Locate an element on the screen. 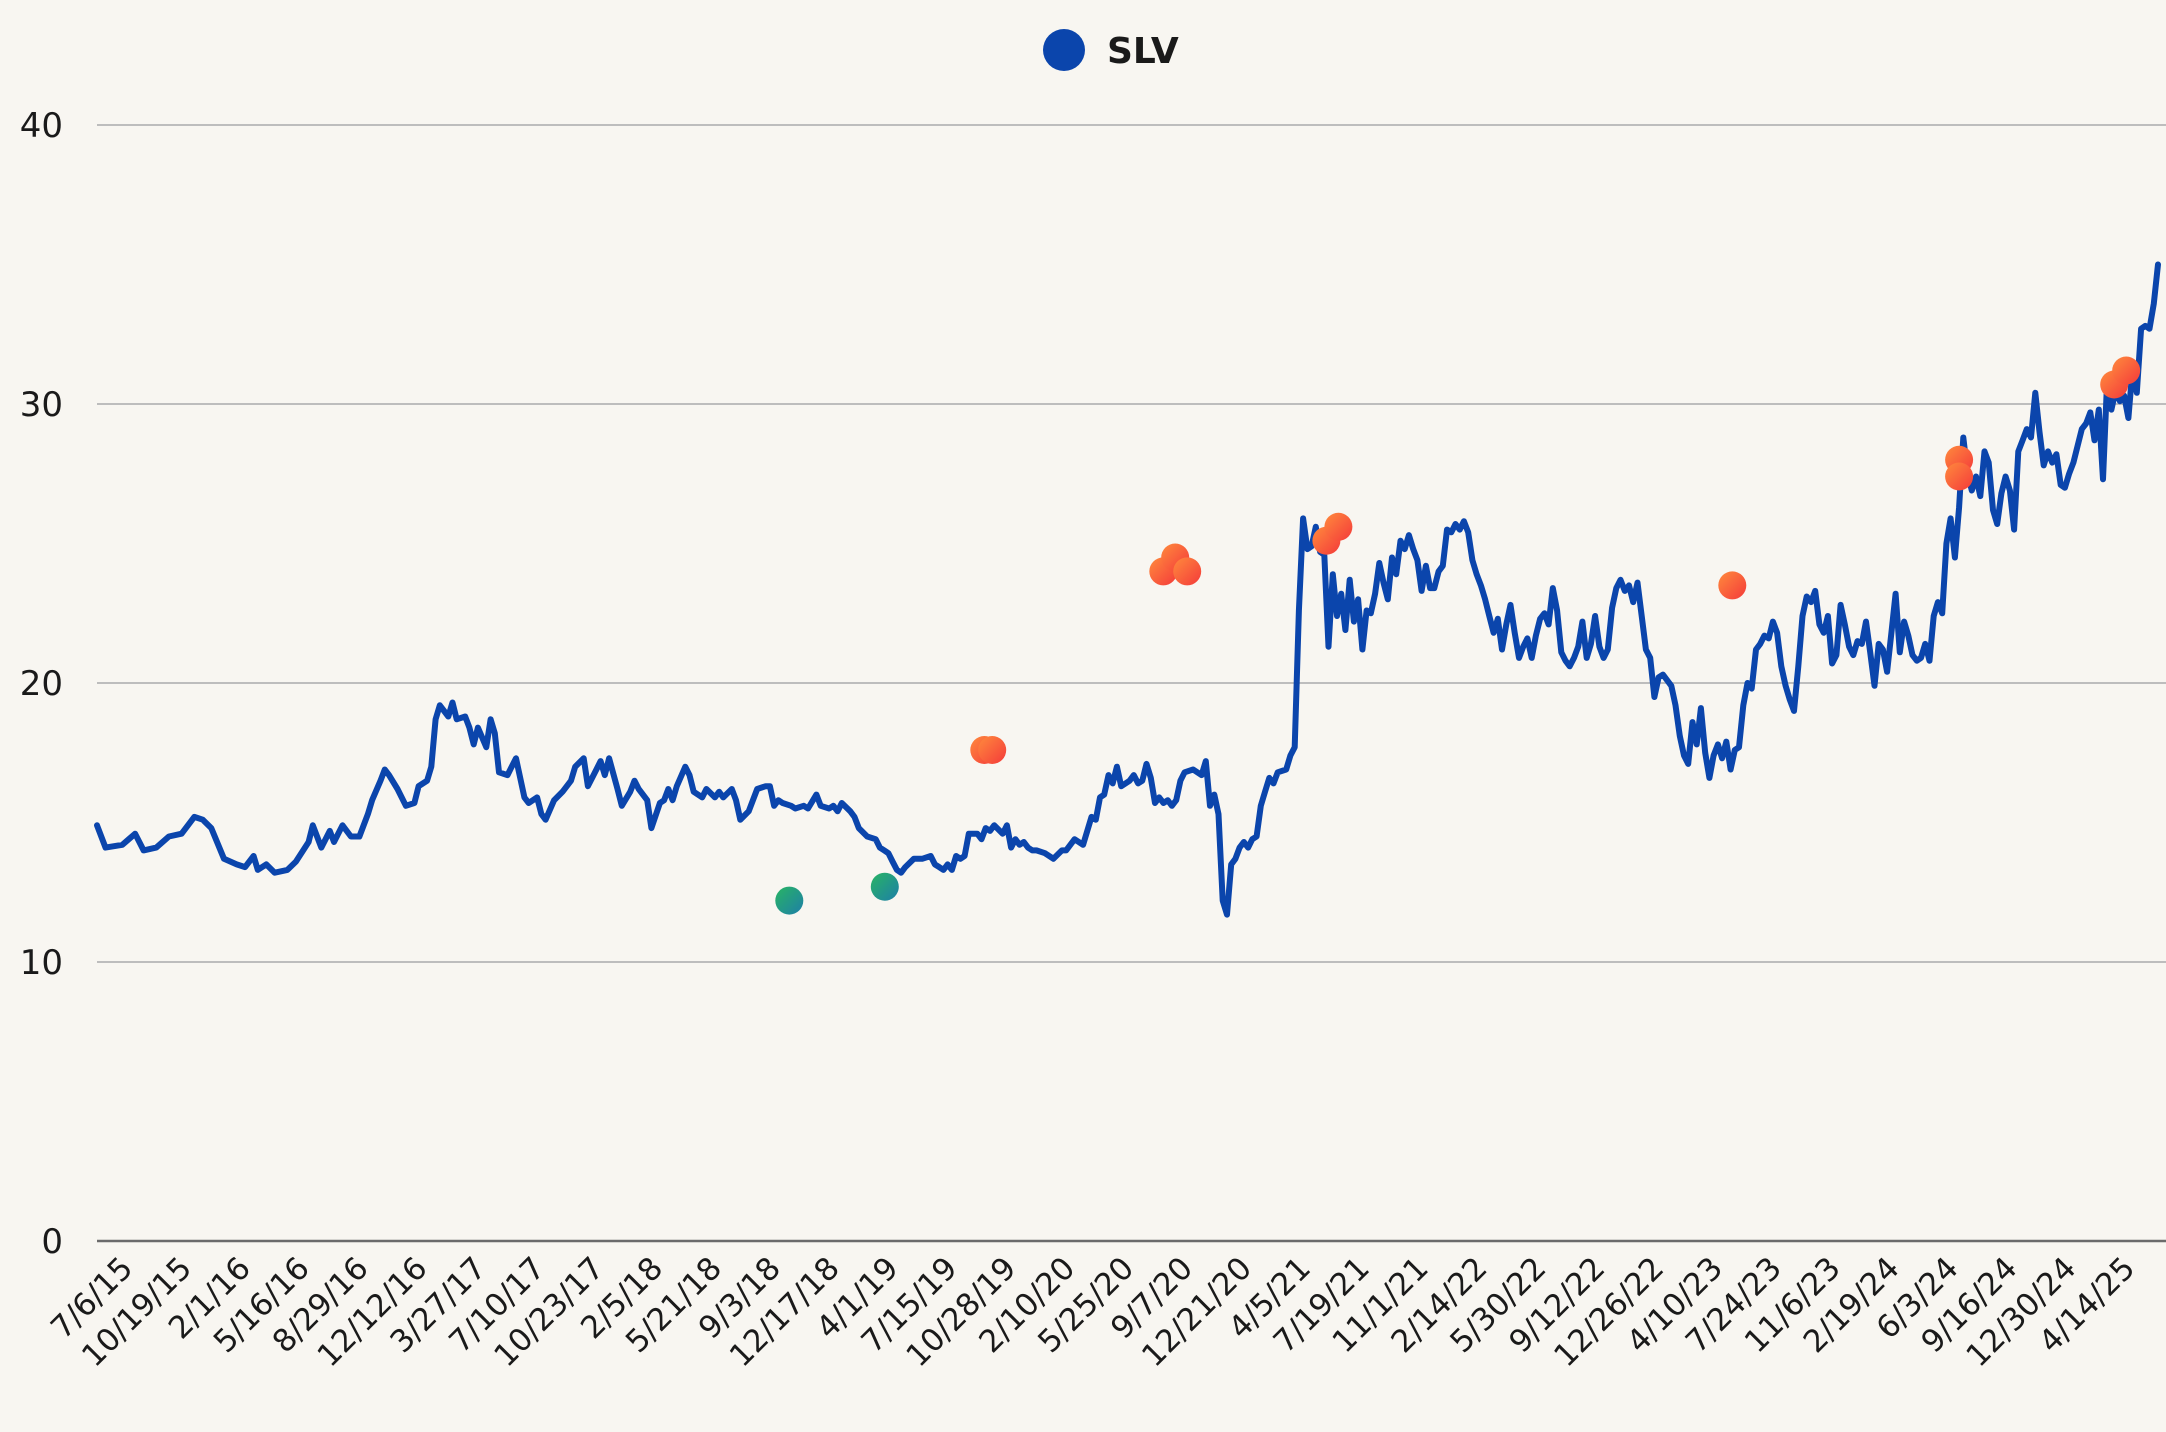 Image resolution: width=2166 pixels, height=1432 pixels. y-tick-label: 10 is located at coordinates (41, 963).